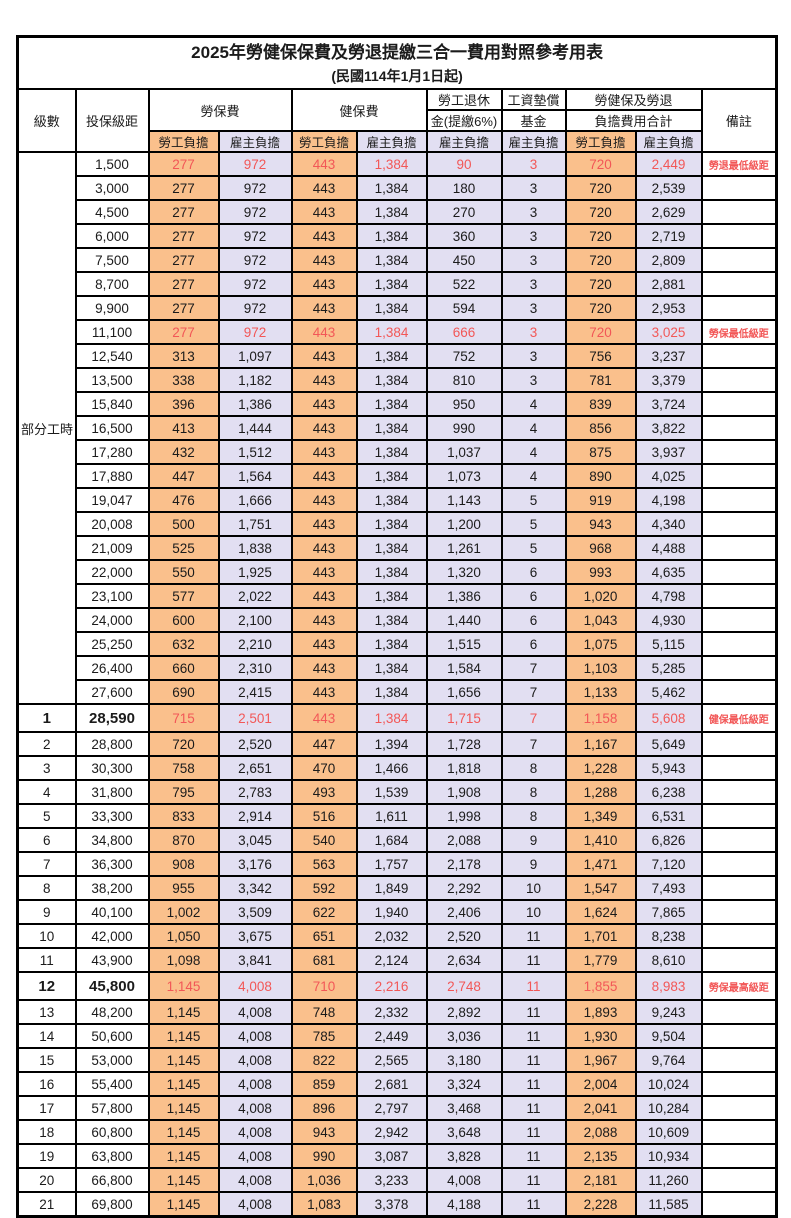 Image resolution: width=791 pixels, height=1218 pixels. Describe the element at coordinates (183, 692) in the screenshot. I see `labor-employee-cell: 690` at that location.